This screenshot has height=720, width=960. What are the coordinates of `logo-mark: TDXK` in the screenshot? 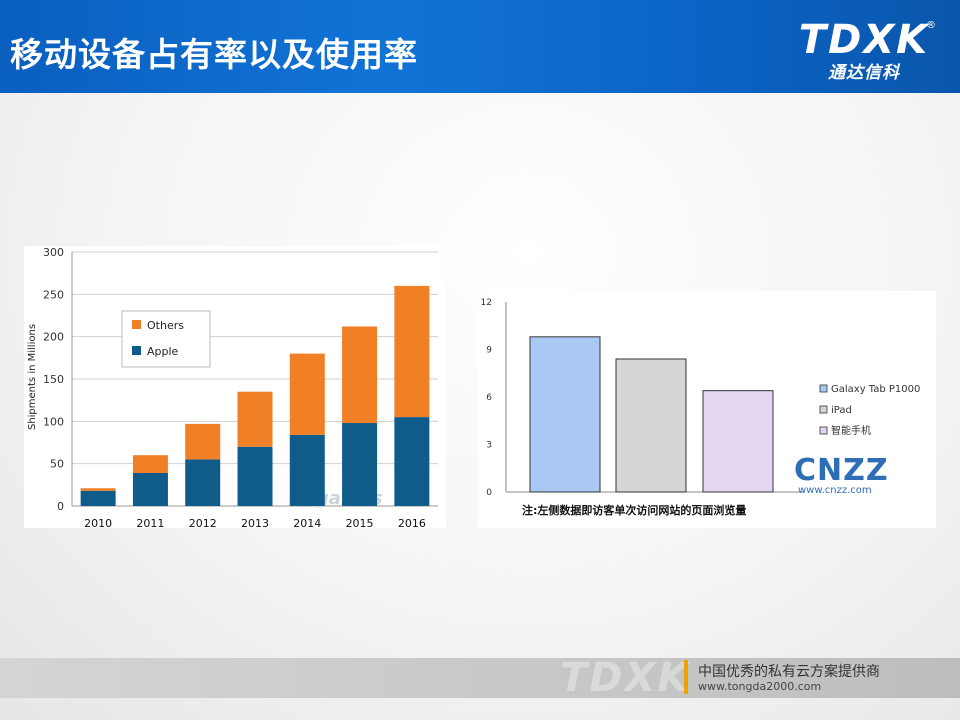 It's located at (864, 40).